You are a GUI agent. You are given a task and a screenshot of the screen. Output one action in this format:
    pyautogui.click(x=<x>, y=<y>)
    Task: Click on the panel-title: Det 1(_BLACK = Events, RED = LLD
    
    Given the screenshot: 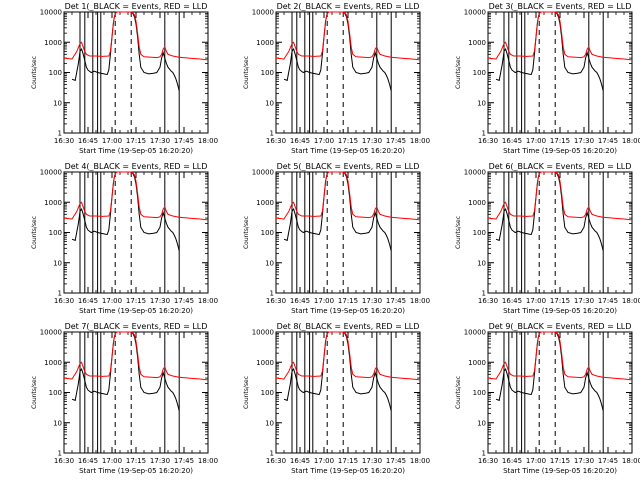 What is the action you would take?
    pyautogui.click(x=136, y=6)
    